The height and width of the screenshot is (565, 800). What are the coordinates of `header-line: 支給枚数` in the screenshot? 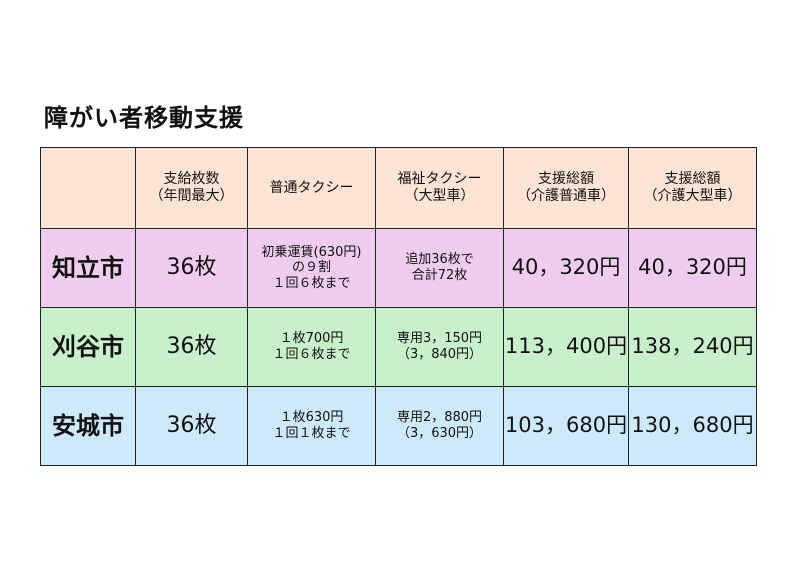 It's located at (191, 179).